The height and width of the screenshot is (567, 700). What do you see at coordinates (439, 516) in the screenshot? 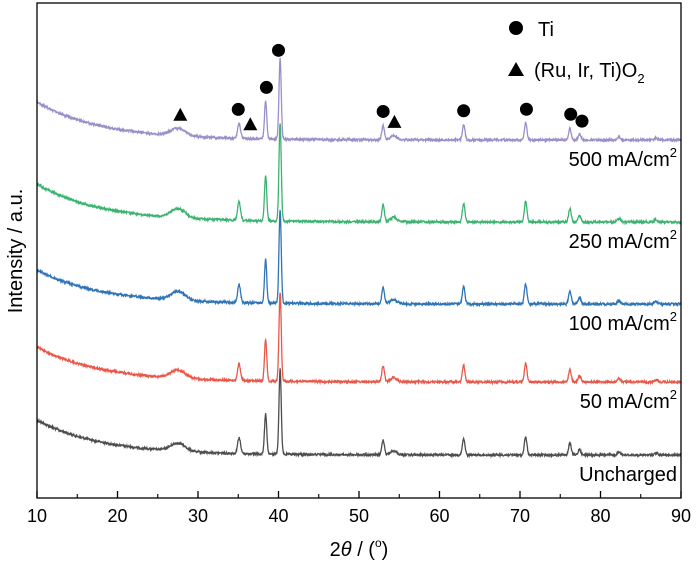
I see `x-tick-label: 60` at bounding box center [439, 516].